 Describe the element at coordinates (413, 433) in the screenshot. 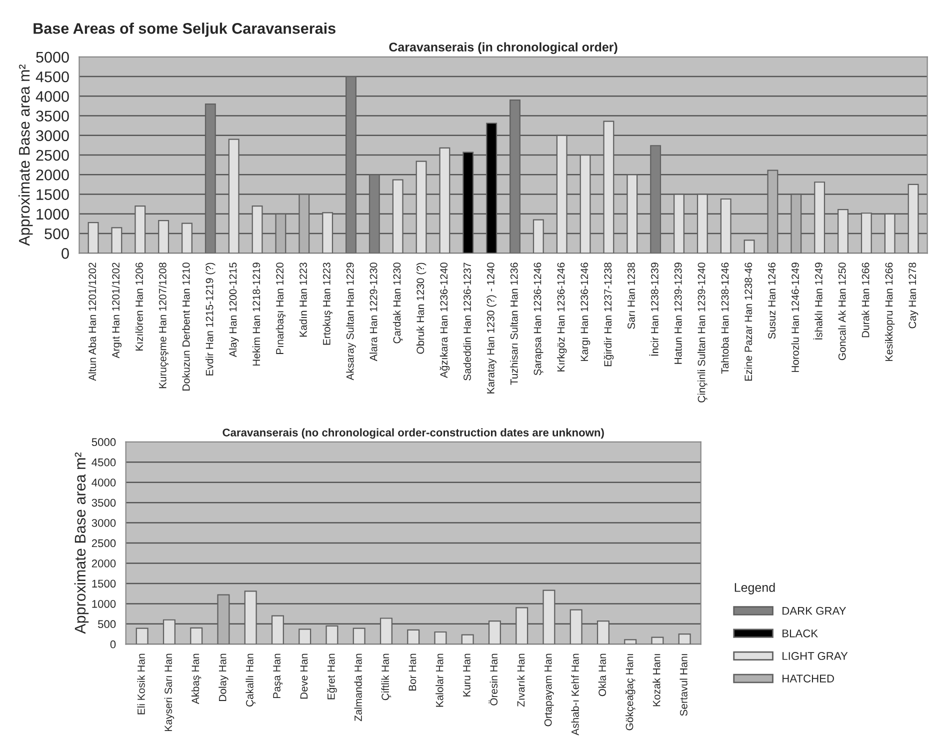

I see `chart-title: Caravanserais (no chronological order-construction dates are unknown)` at that location.